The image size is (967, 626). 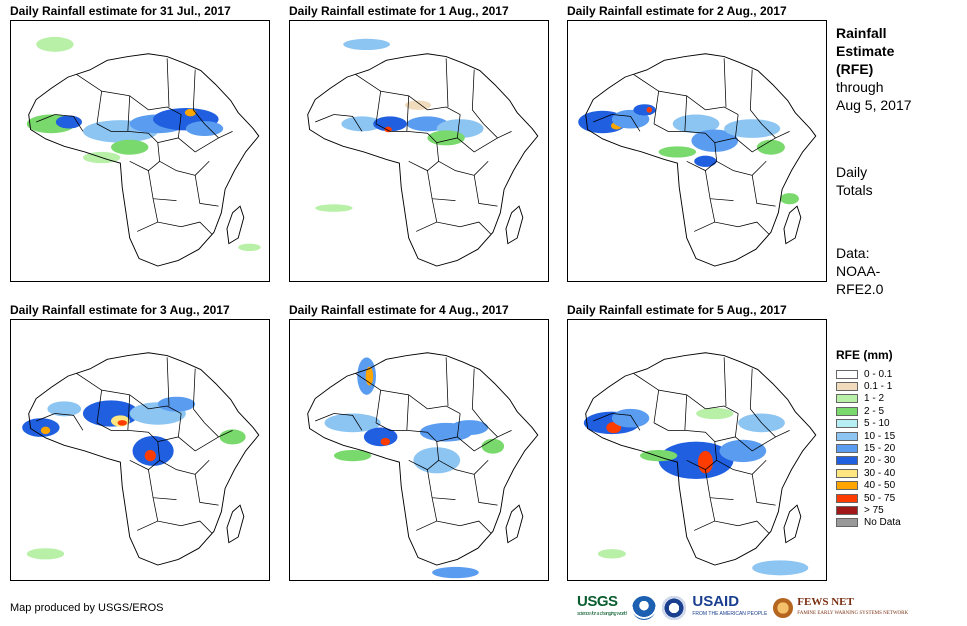 I want to click on map-panel-5: Daily Rainfall estimate for 4 Aug., 2017, so click(x=420, y=443).